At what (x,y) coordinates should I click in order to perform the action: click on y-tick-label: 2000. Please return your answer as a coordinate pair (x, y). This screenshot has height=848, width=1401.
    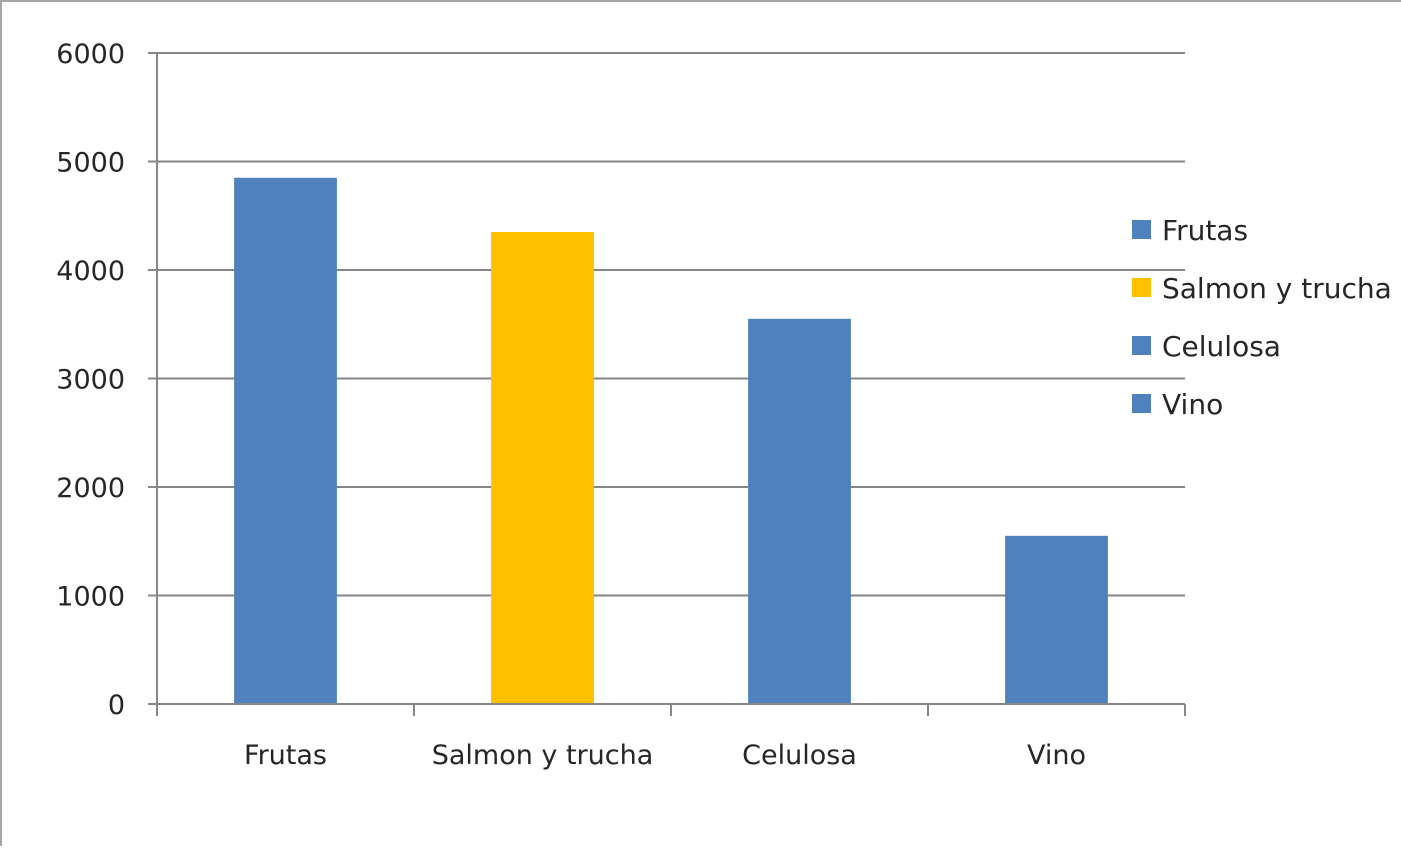
    Looking at the image, I should click on (90, 488).